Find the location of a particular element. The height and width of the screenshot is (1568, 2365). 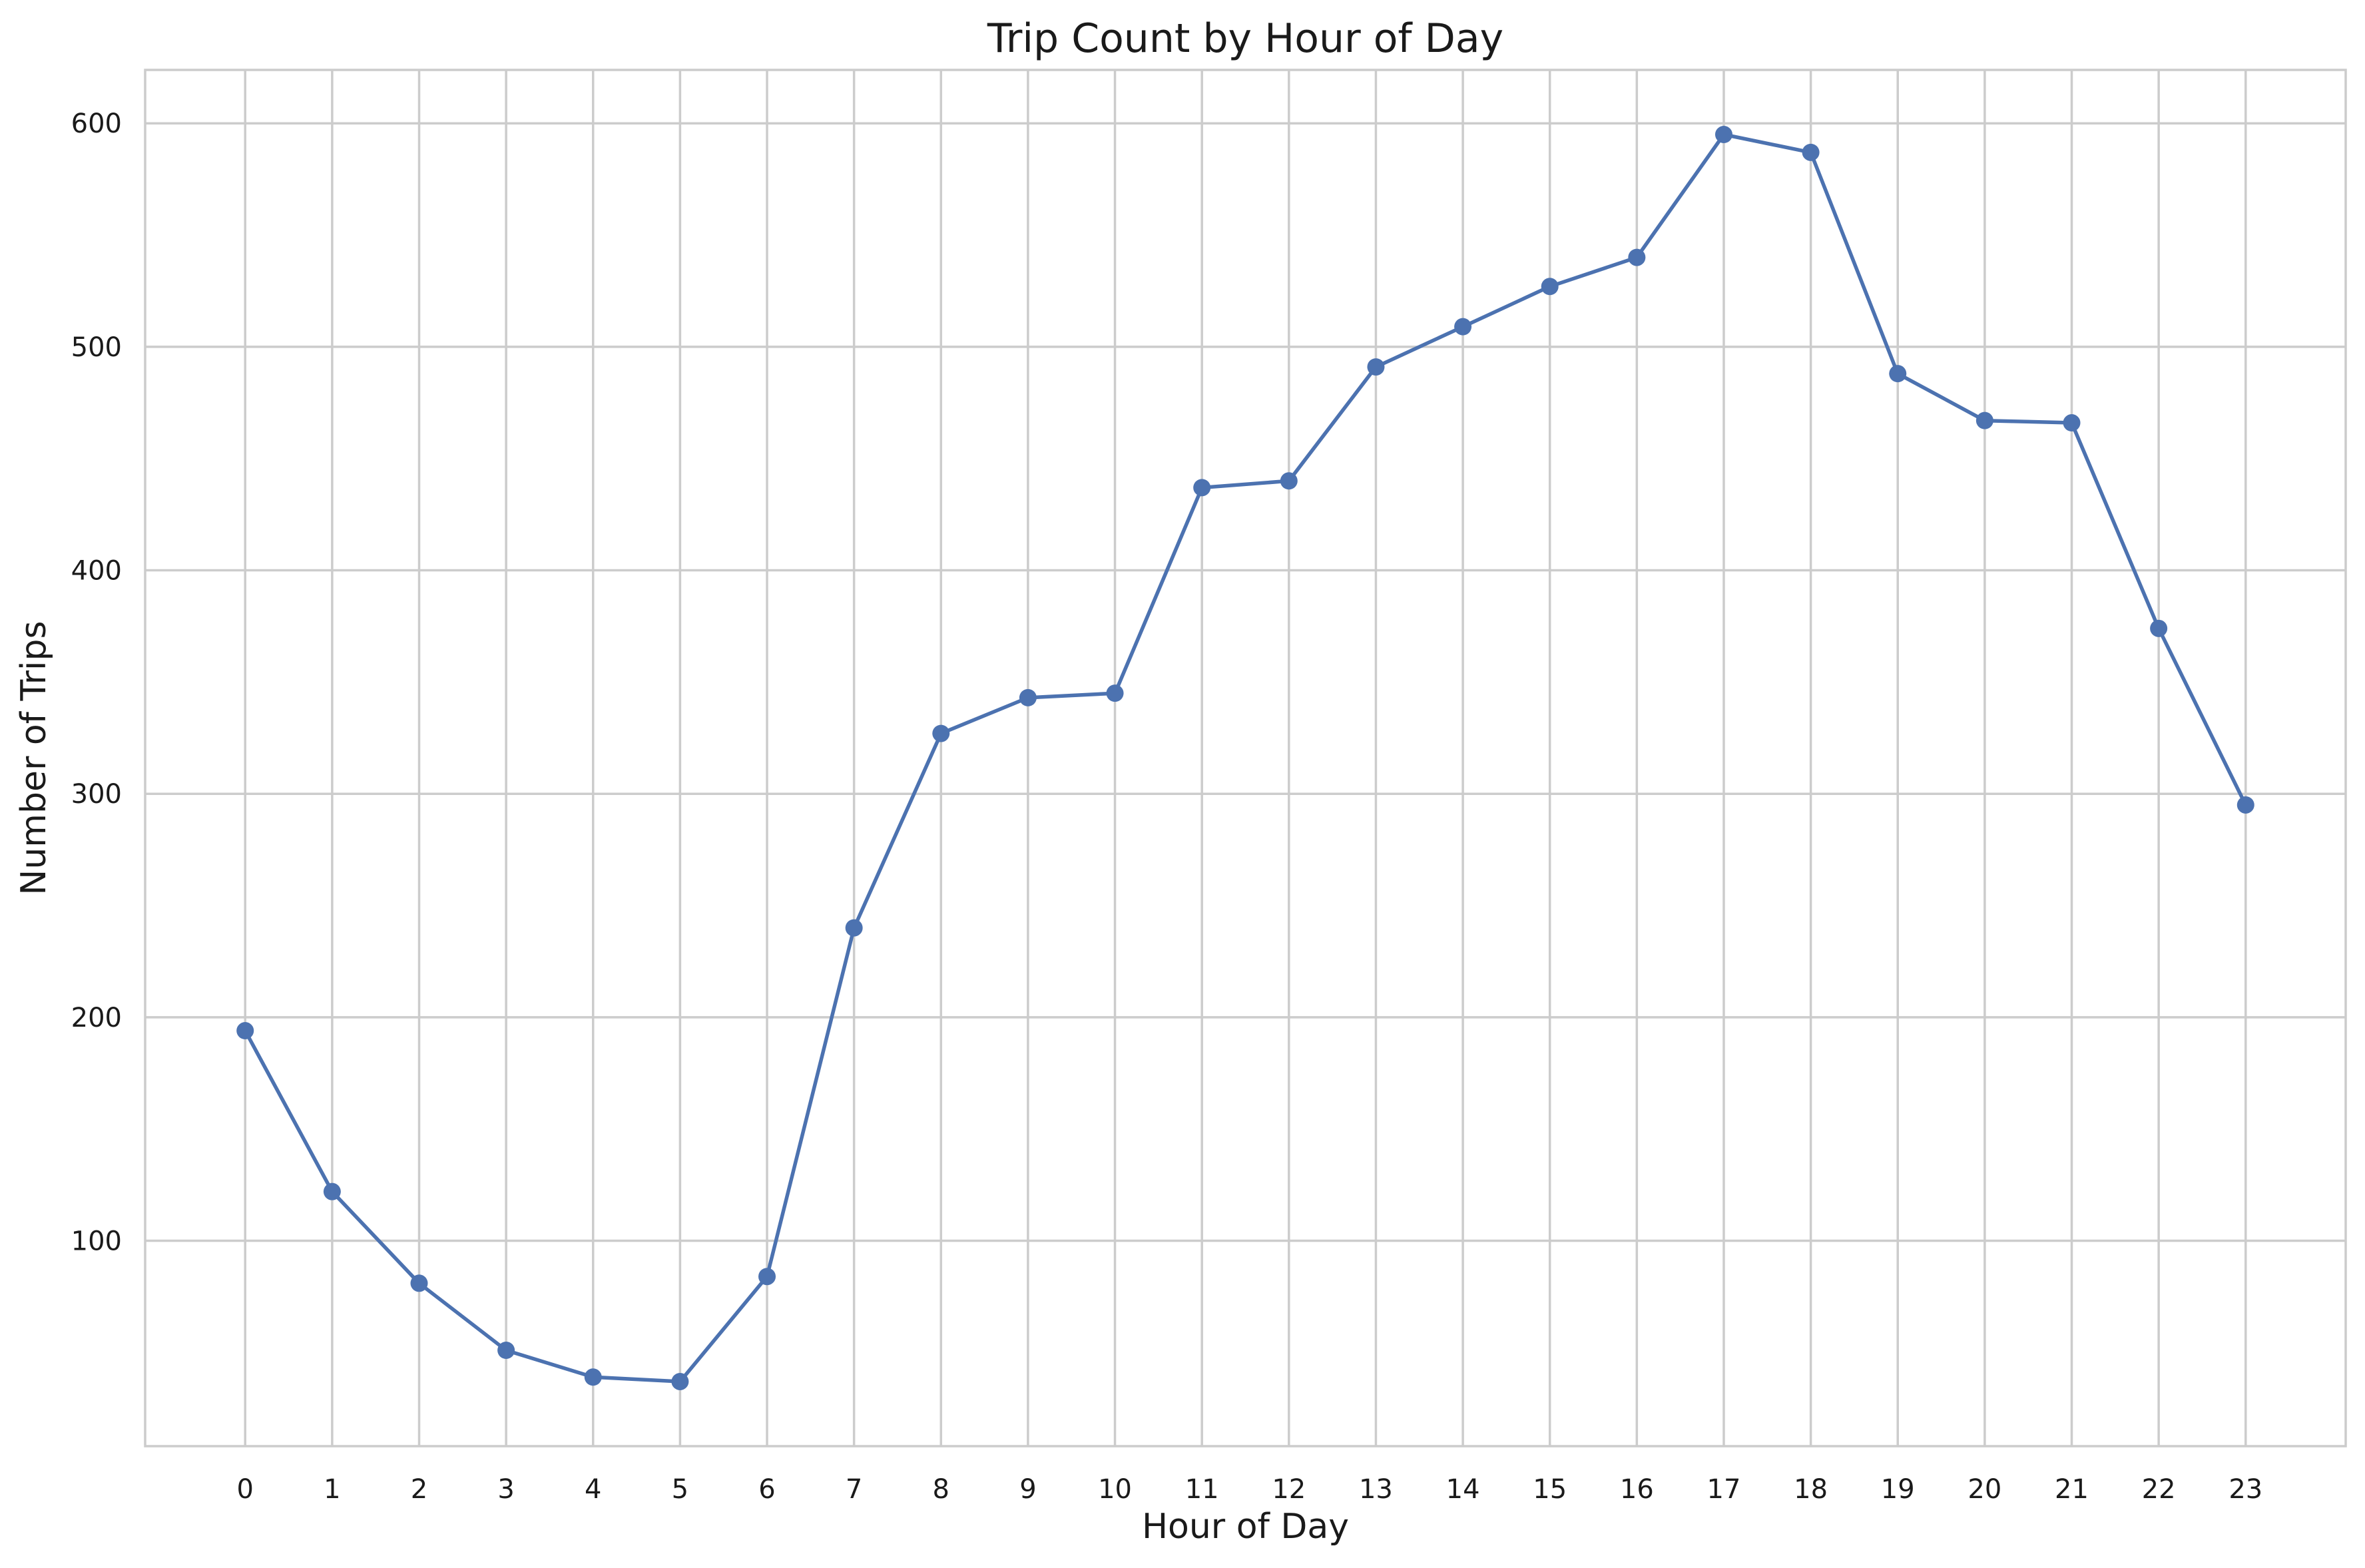

x-axis-label: Hour of Day is located at coordinates (1245, 1527).